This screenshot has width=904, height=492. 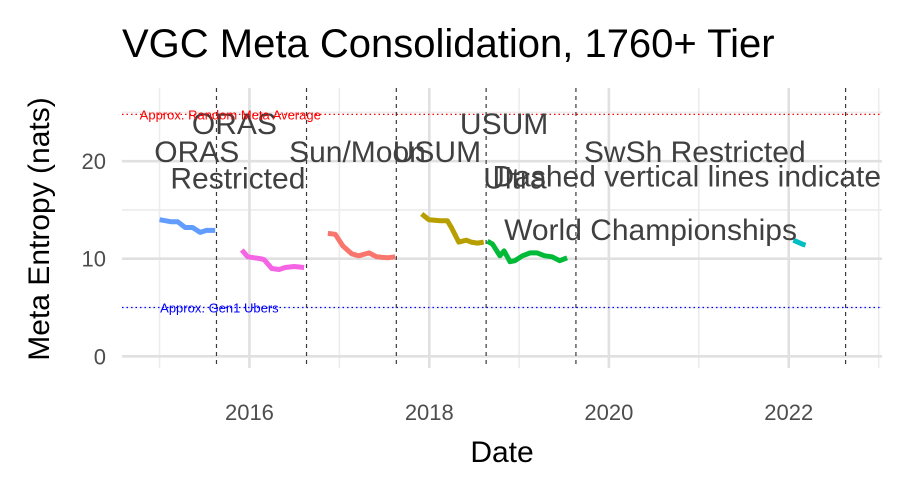 What do you see at coordinates (237, 178) in the screenshot?
I see `era-label: Restricted` at bounding box center [237, 178].